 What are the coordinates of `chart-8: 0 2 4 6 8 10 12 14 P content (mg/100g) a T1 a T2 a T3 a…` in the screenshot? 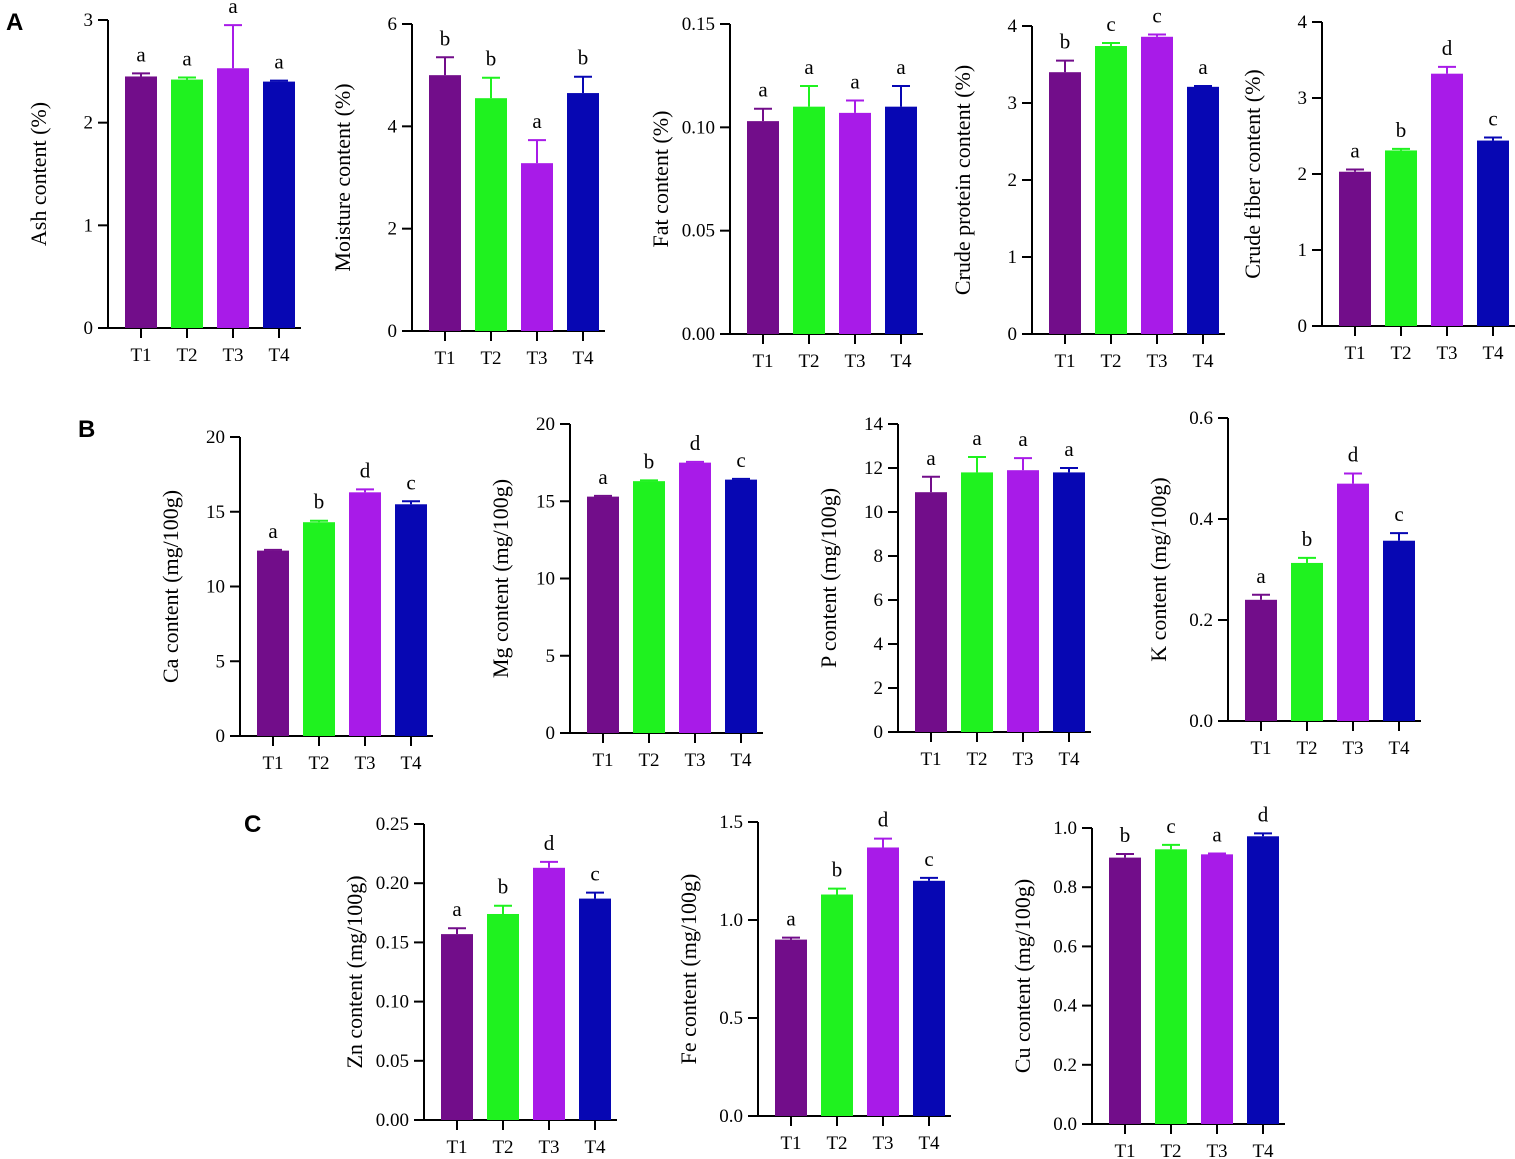 It's located at (953, 592).